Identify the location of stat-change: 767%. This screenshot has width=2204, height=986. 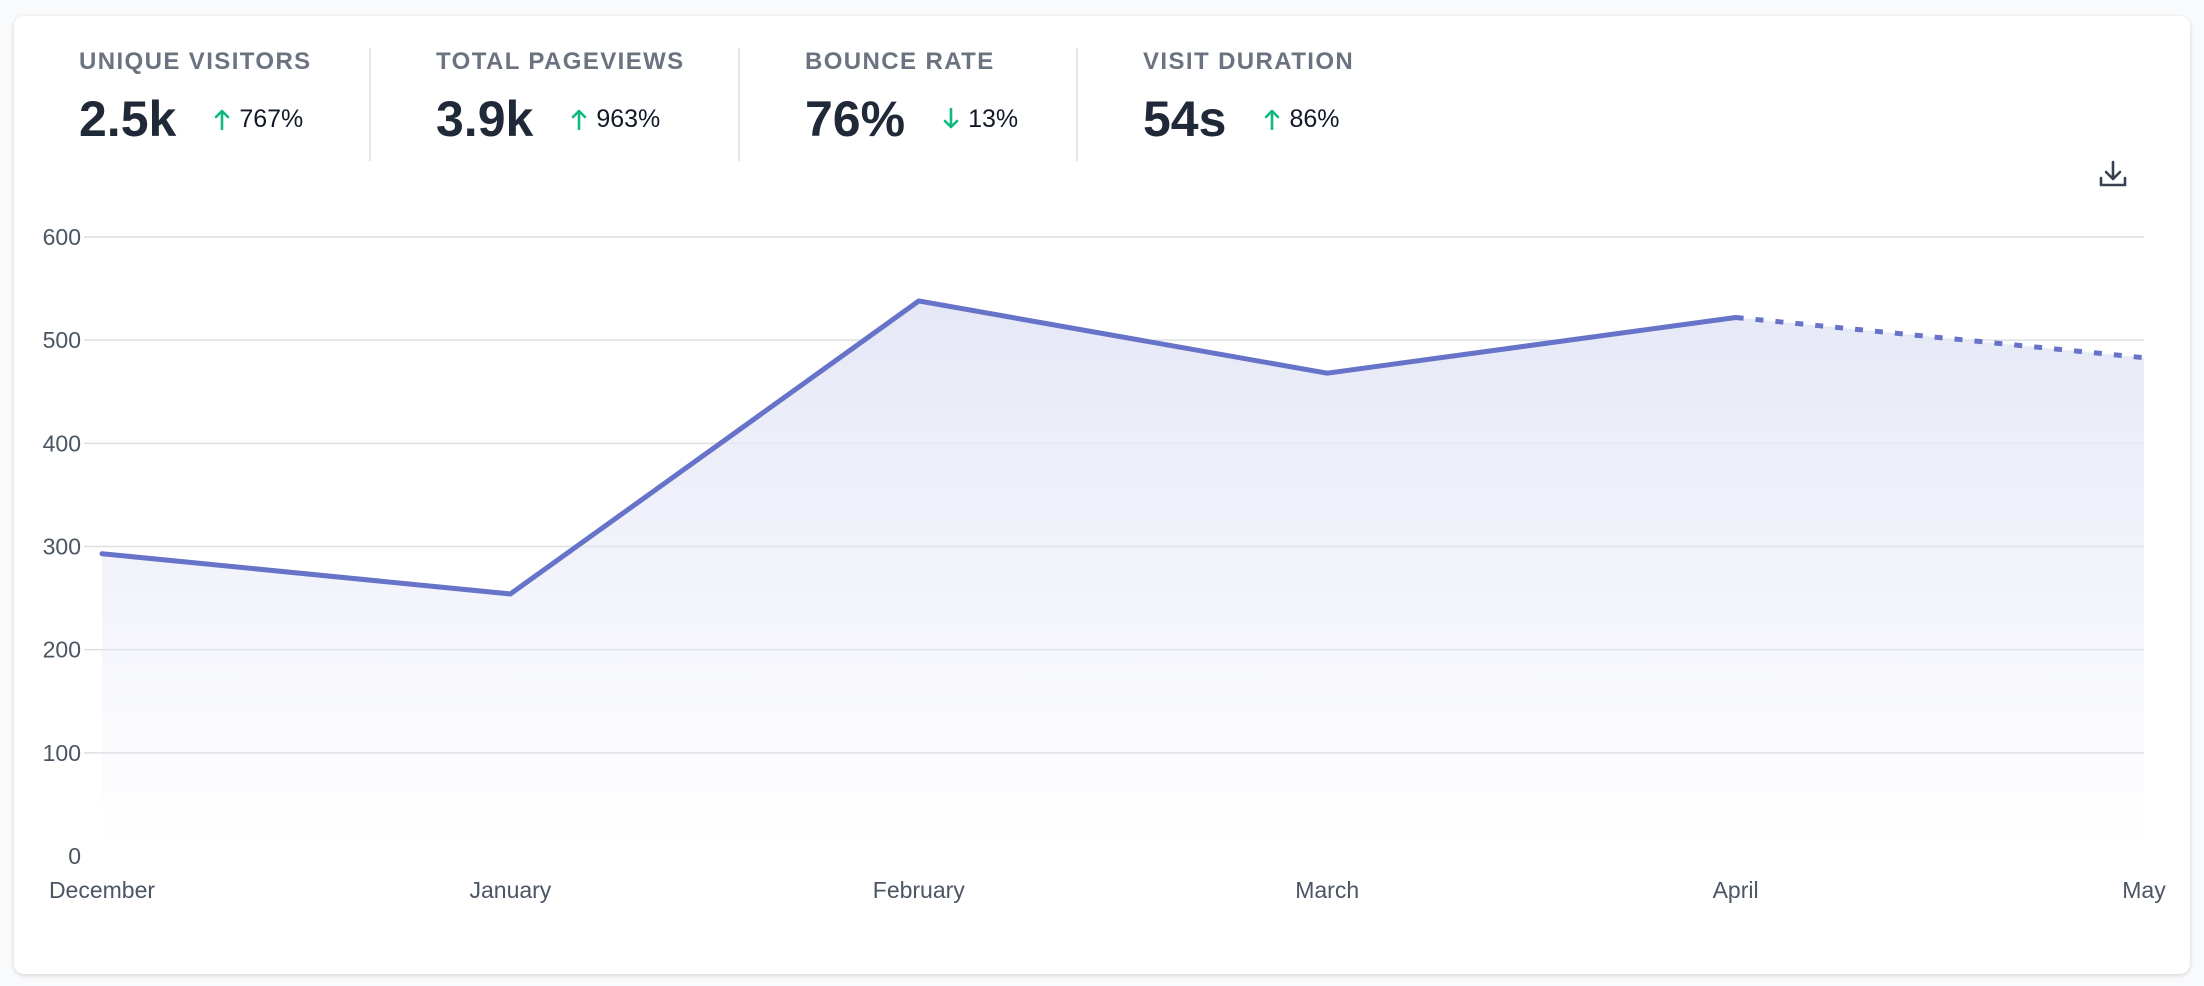
(258, 119).